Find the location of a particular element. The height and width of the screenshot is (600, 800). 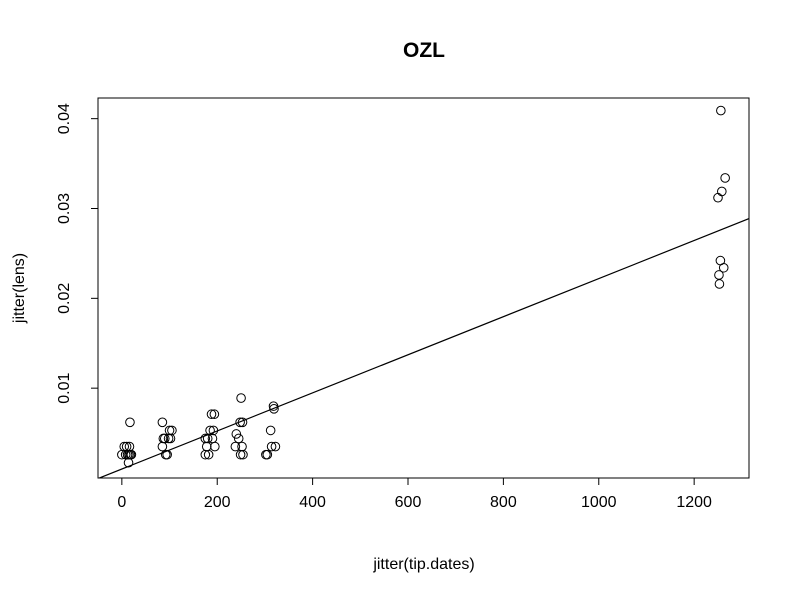

x-tick-label: 600 is located at coordinates (408, 502).